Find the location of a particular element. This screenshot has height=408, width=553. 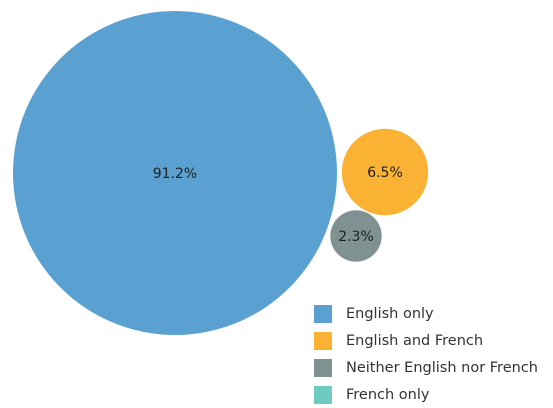

bubble-english-and-french is located at coordinates (385, 172).